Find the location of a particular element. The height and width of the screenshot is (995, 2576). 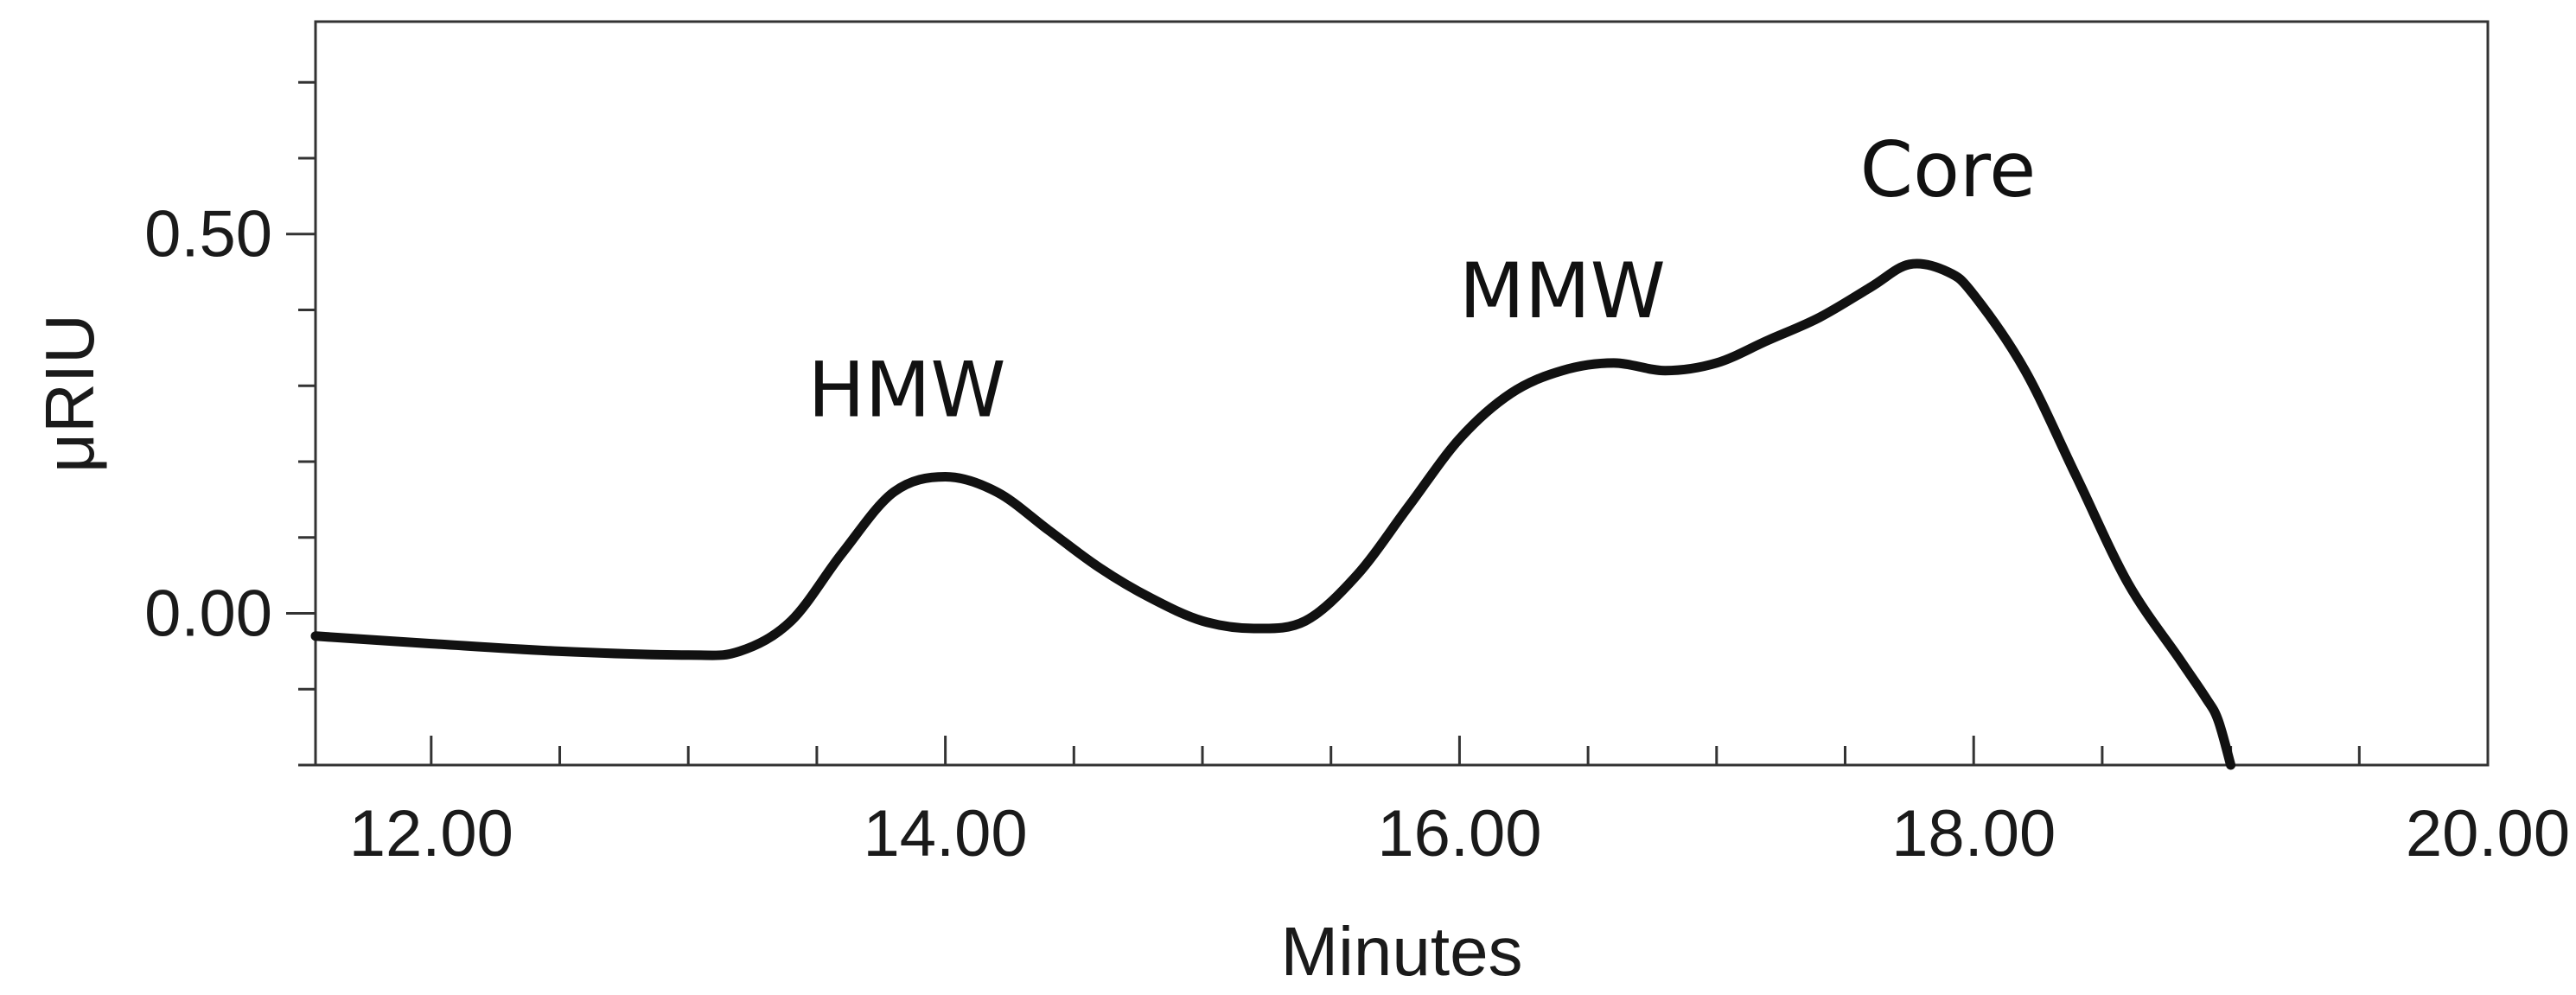

x-axis-title: Minutes is located at coordinates (1401, 951).